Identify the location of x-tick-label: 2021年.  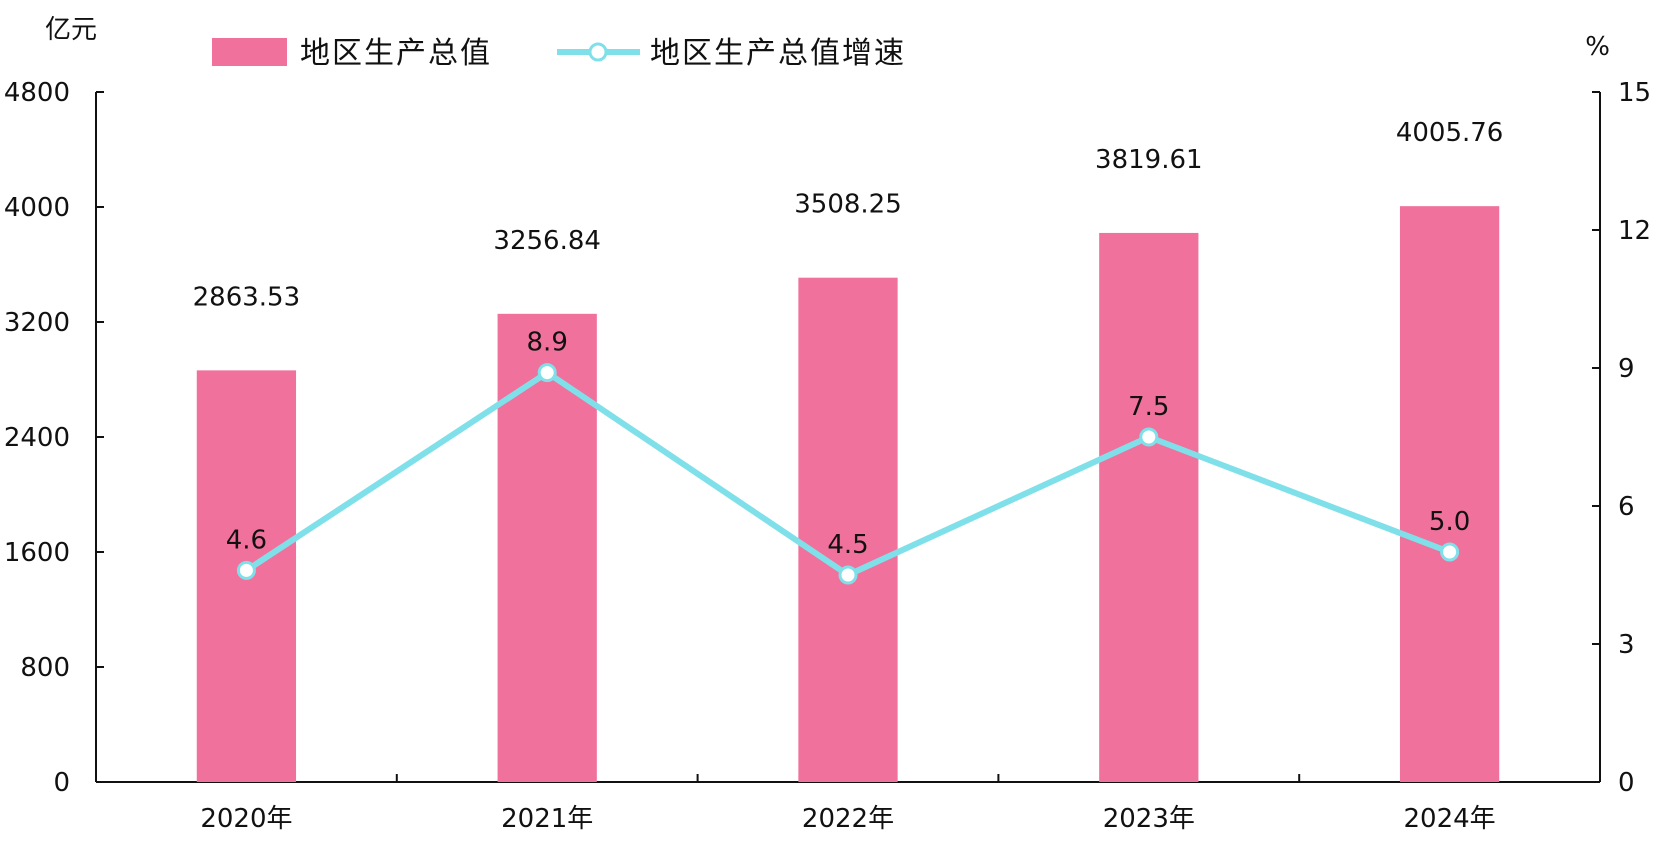
(547, 819).